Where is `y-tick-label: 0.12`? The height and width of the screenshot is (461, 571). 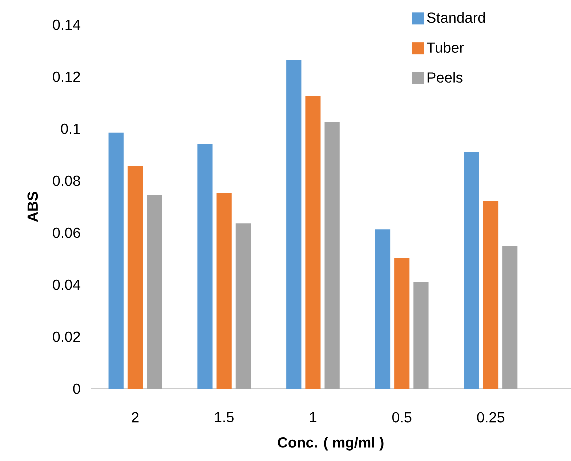 y-tick-label: 0.12 is located at coordinates (66, 77).